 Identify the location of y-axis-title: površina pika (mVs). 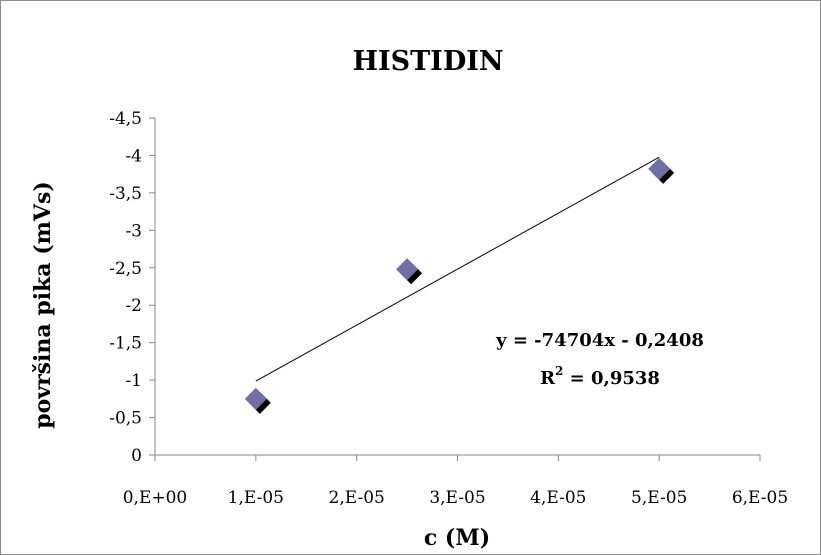
(43, 305).